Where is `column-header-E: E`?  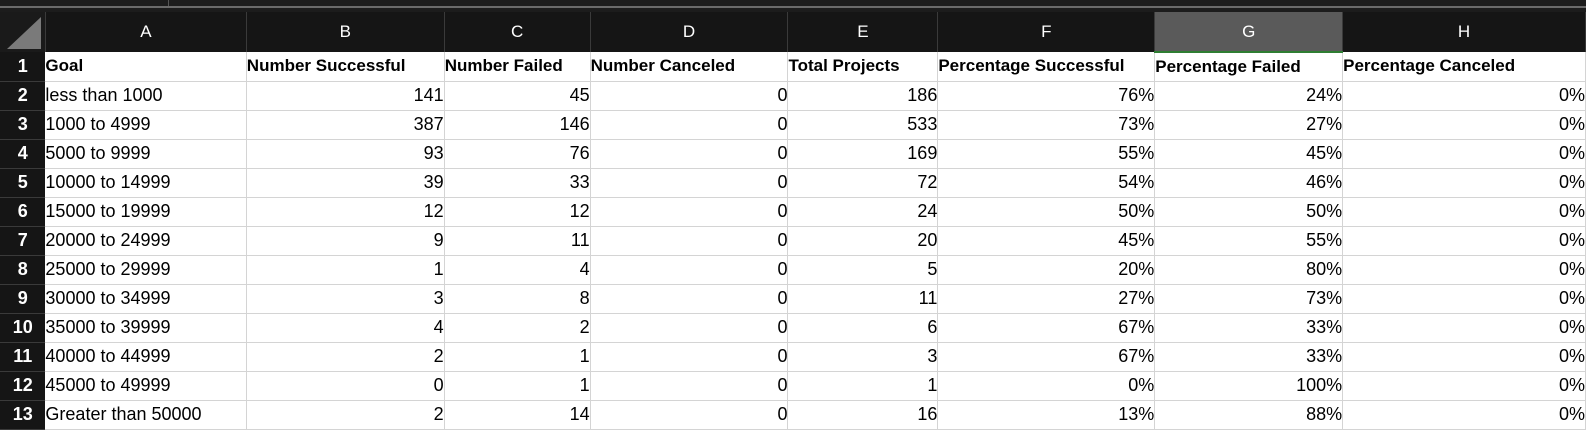
column-header-E: E is located at coordinates (863, 32).